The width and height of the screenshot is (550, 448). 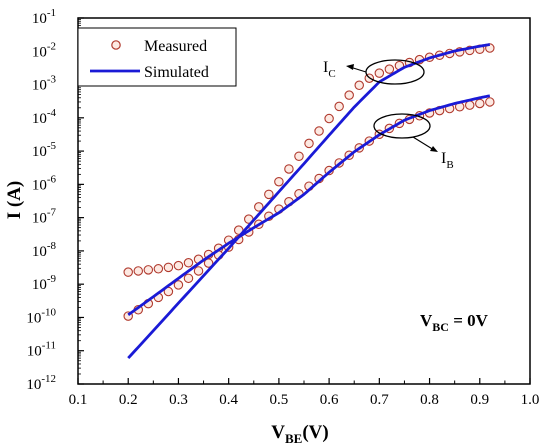 I want to click on y-tick-label: 10⁻⁷, so click(x=44, y=217).